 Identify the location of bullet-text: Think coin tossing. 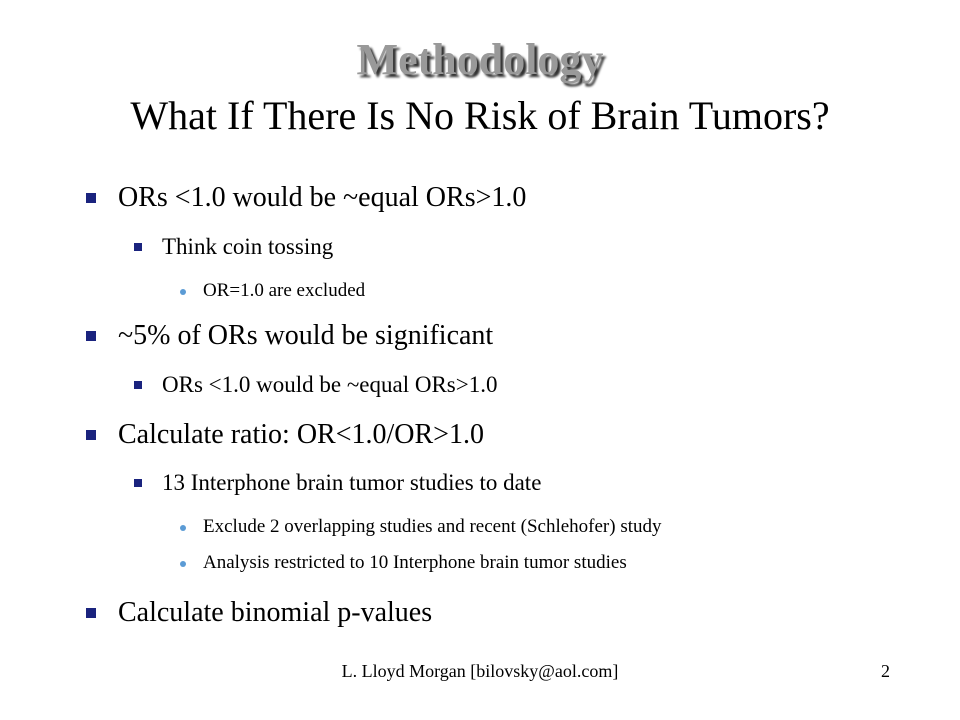
(248, 246).